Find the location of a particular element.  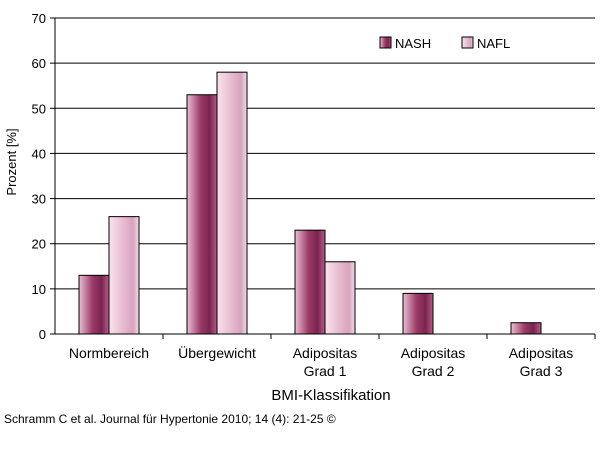

y-tick-label: 40 is located at coordinates (39, 153).